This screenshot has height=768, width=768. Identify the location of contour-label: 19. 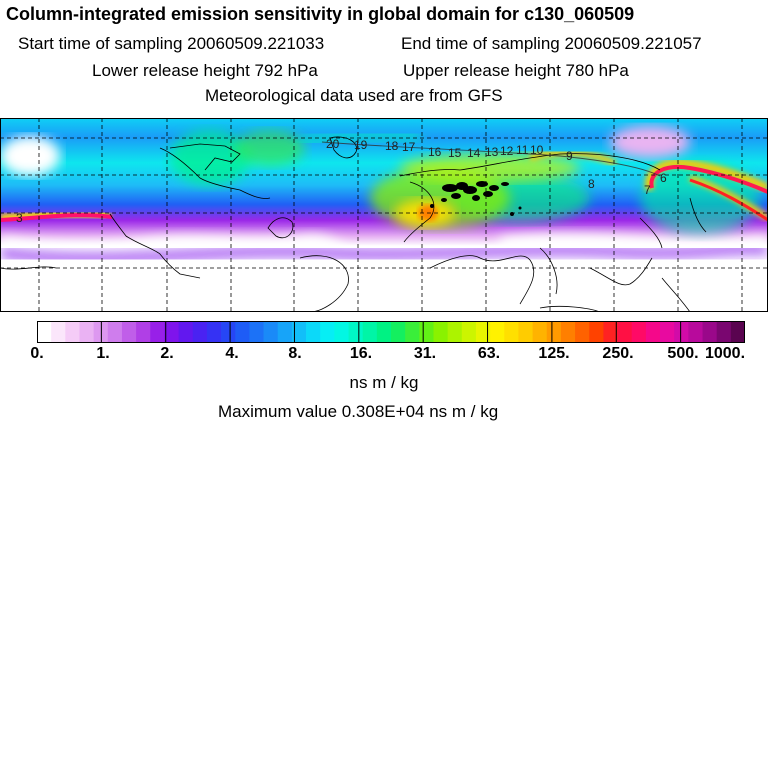
(361, 145).